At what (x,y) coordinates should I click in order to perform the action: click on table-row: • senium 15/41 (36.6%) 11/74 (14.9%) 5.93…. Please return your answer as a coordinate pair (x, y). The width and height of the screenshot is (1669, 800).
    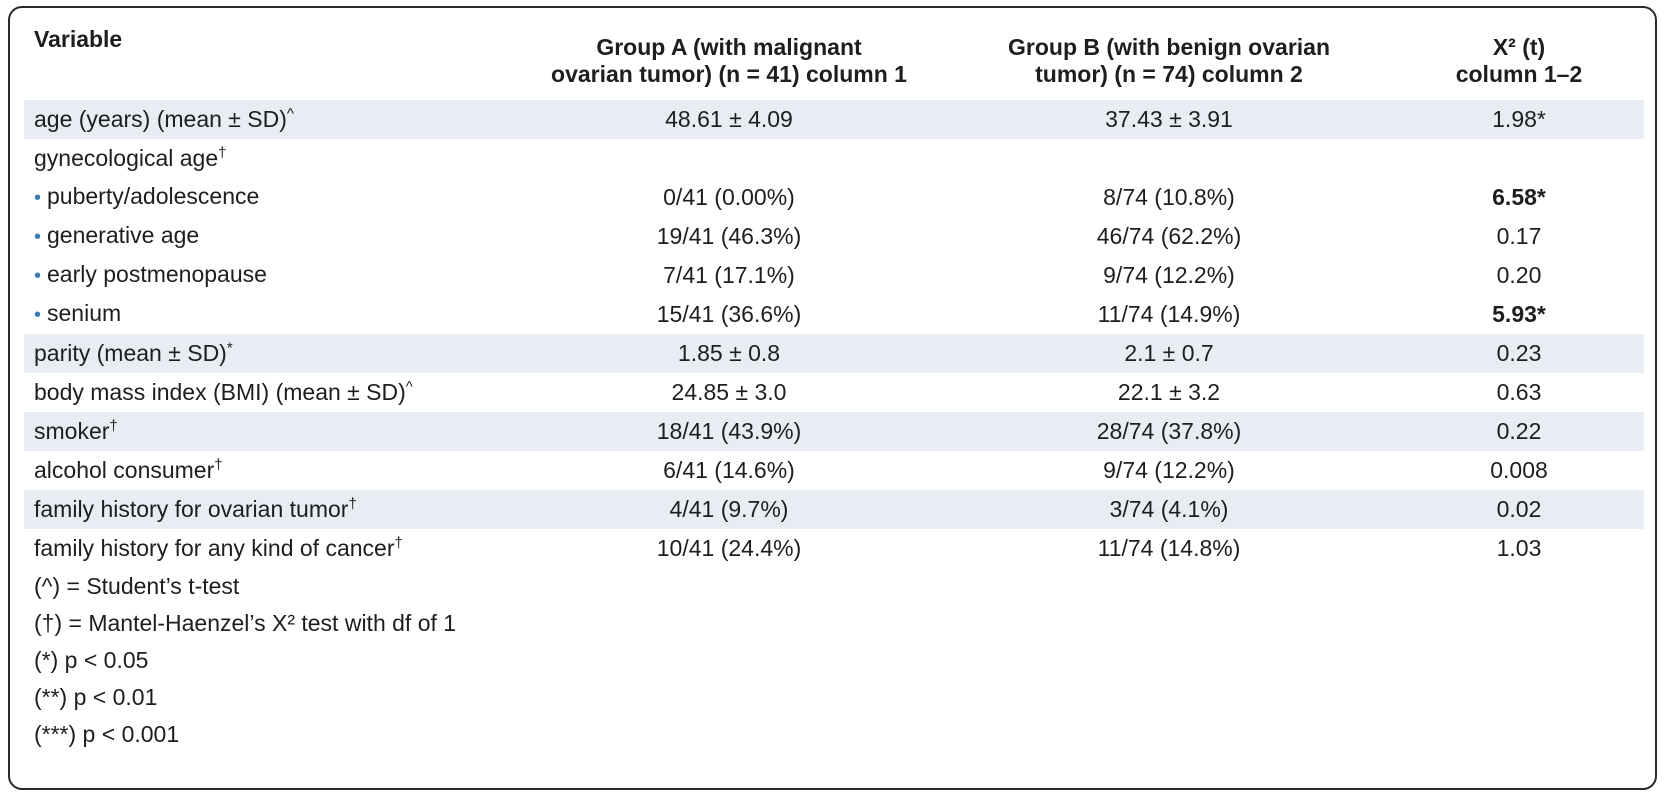
    Looking at the image, I should click on (834, 314).